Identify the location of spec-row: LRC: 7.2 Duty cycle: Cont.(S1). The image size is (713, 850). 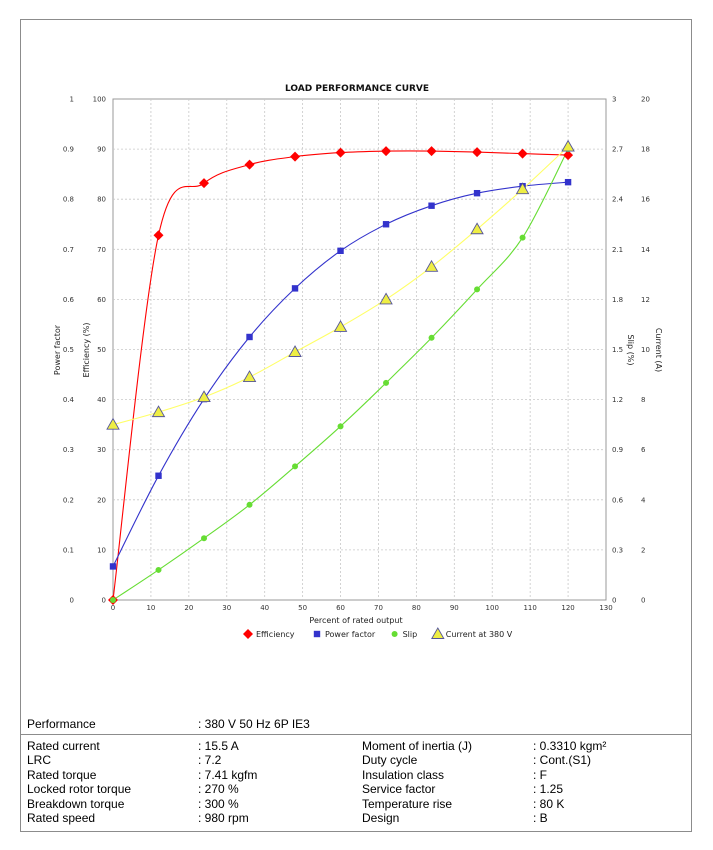
(356, 760).